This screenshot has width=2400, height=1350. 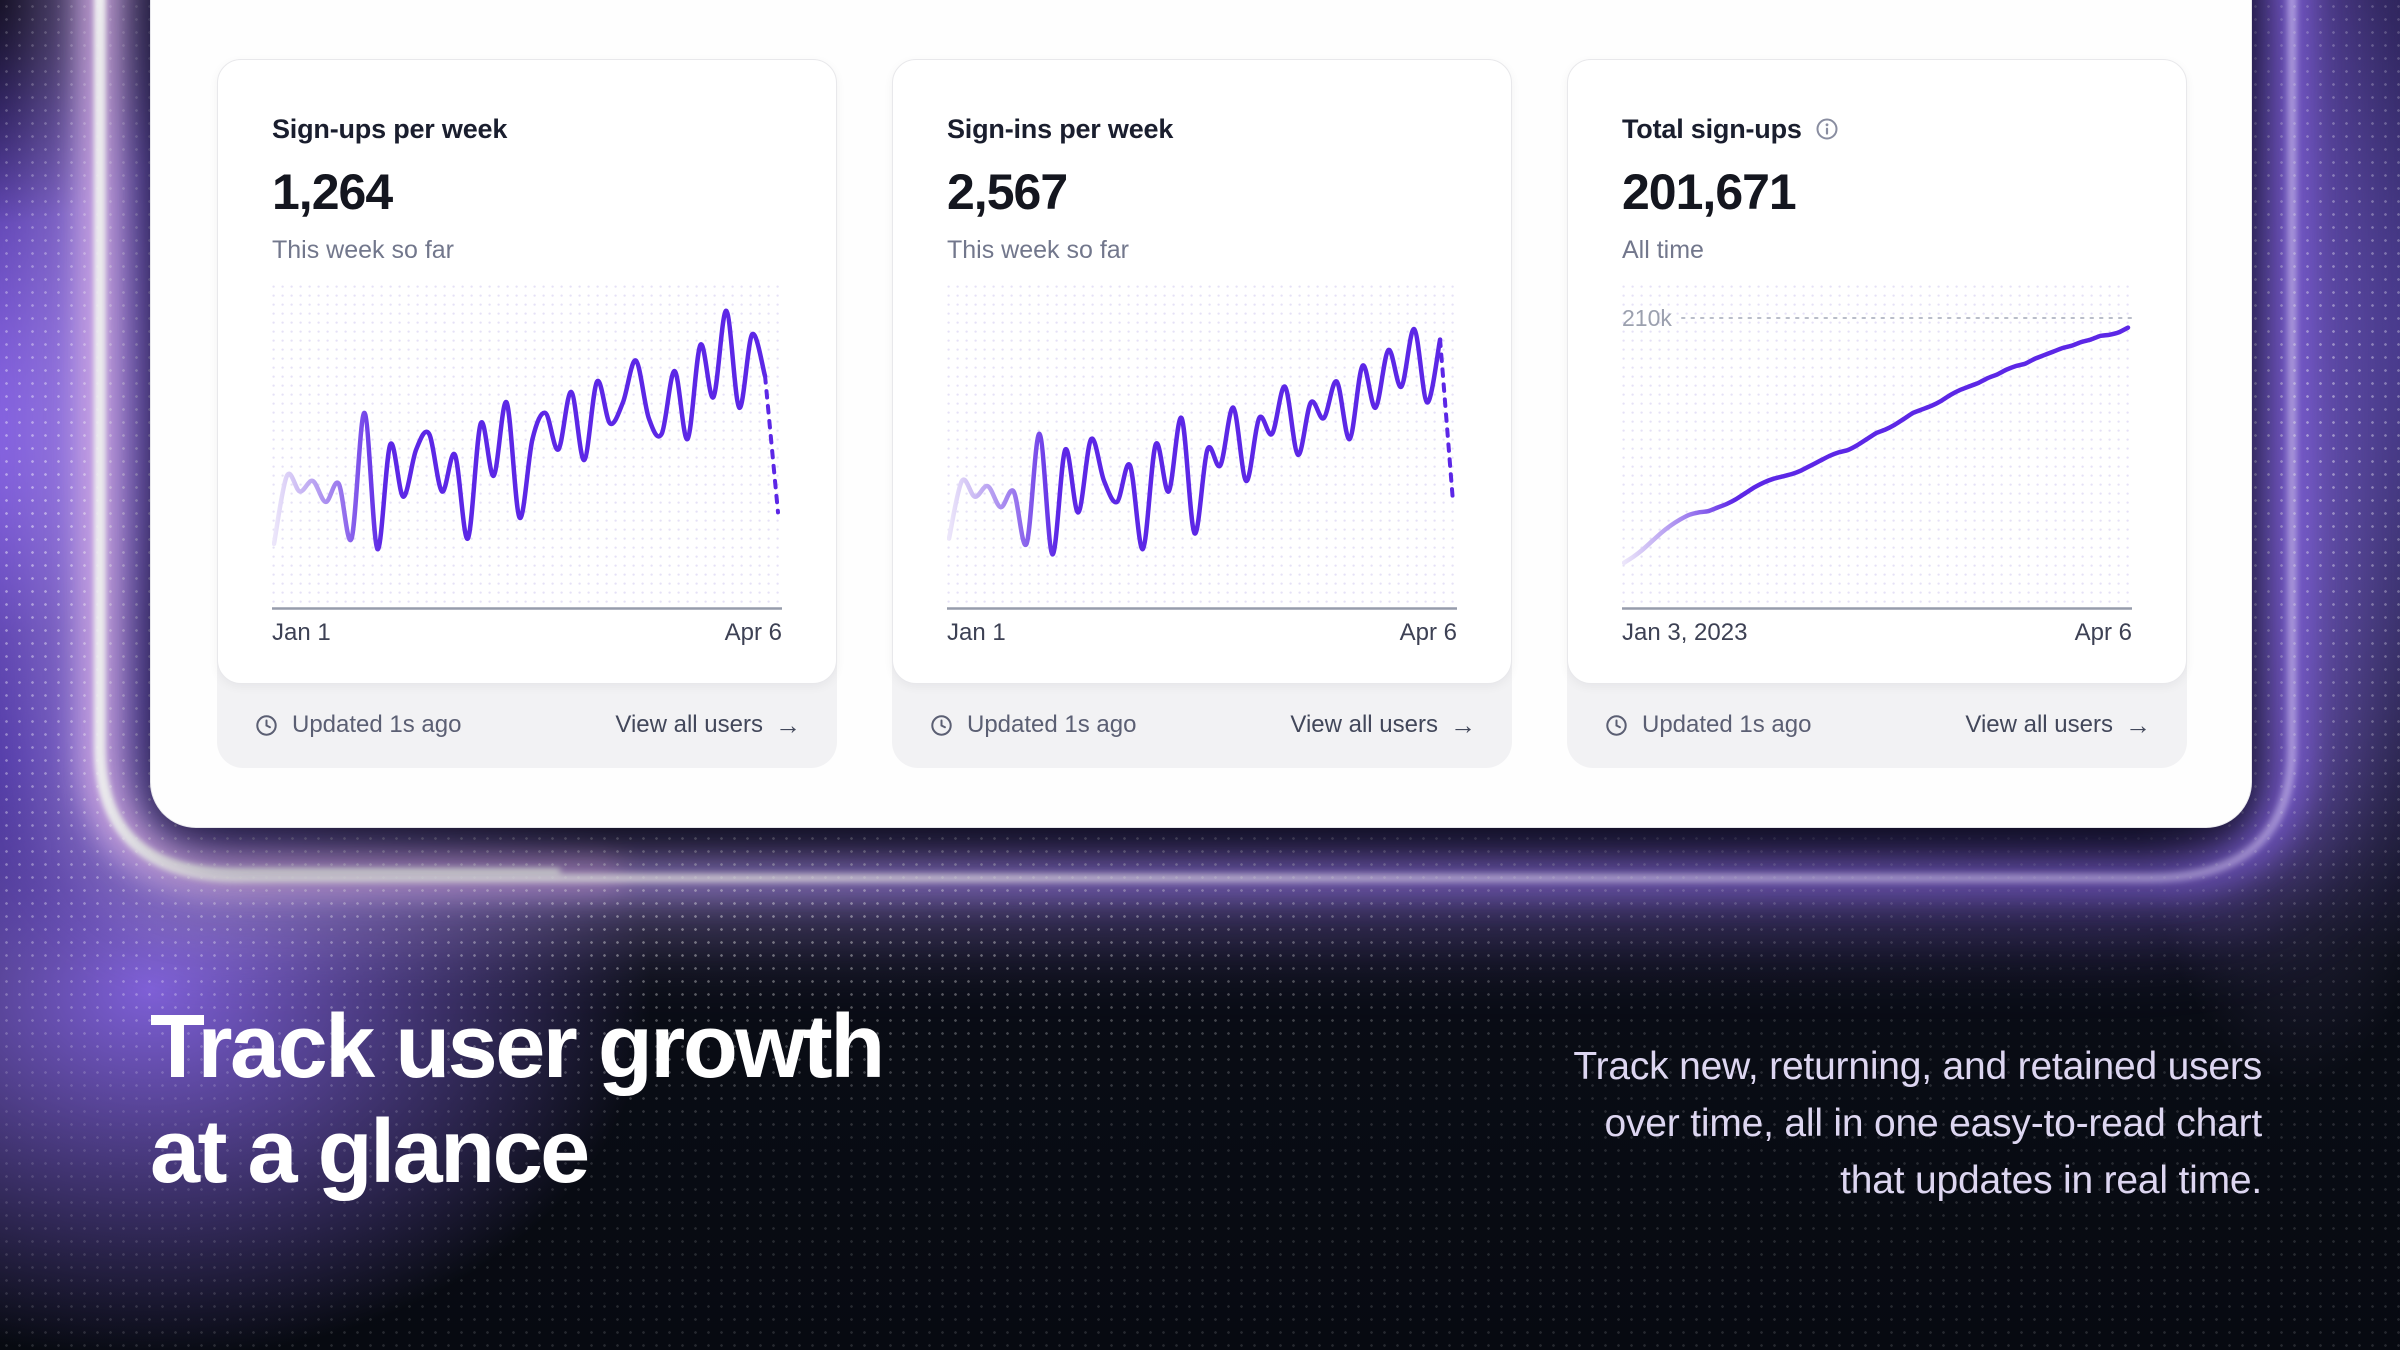 I want to click on x-start-label: Jan 3, 2023, so click(x=1685, y=632).